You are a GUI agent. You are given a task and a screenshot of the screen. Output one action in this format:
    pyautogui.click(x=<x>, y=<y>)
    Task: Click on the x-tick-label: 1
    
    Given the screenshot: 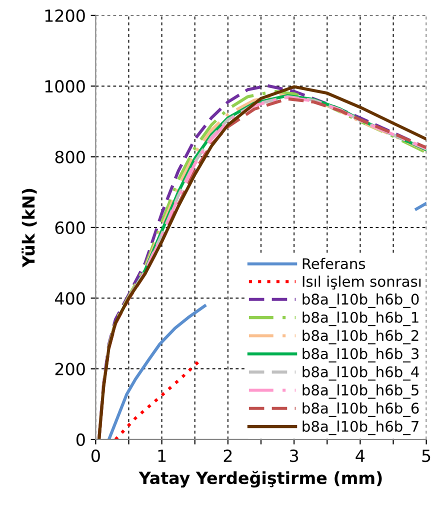 What is the action you would take?
    pyautogui.click(x=162, y=456)
    